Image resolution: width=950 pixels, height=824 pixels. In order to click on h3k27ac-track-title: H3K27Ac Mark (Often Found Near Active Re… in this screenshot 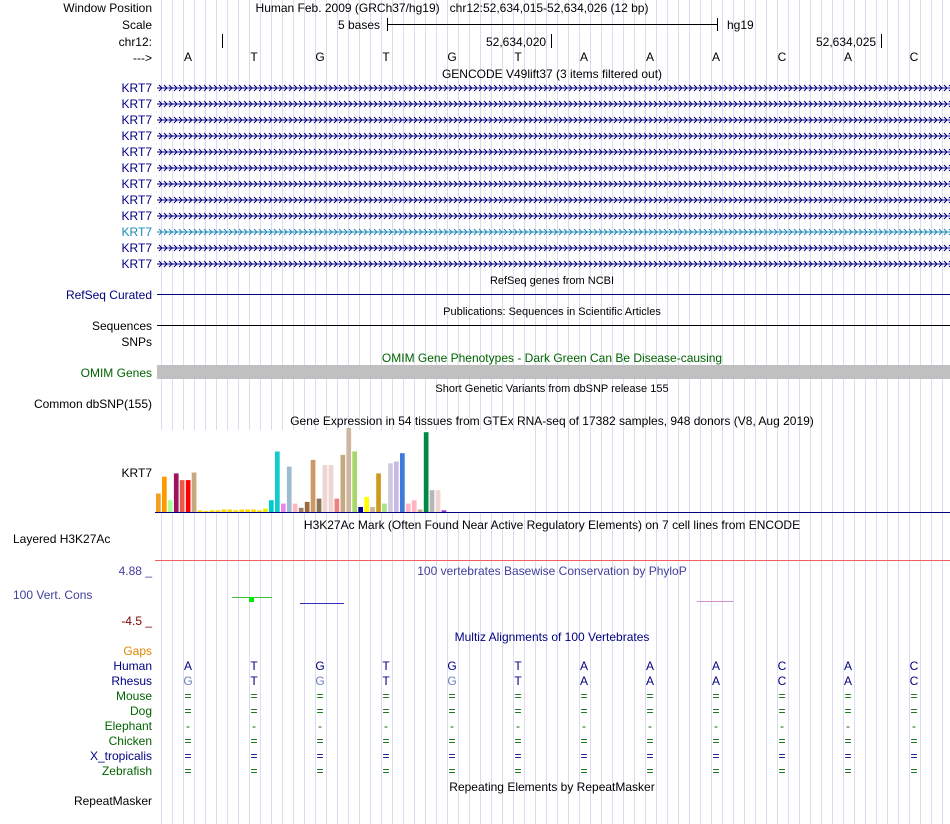, I will do `click(552, 525)`.